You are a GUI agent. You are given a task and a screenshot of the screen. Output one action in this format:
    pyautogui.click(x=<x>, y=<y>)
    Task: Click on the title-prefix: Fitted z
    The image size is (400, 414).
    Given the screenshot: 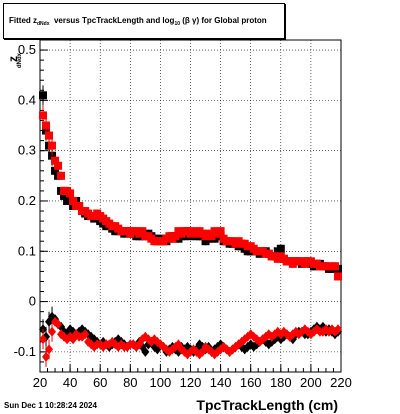 What is the action you would take?
    pyautogui.click(x=23, y=20)
    